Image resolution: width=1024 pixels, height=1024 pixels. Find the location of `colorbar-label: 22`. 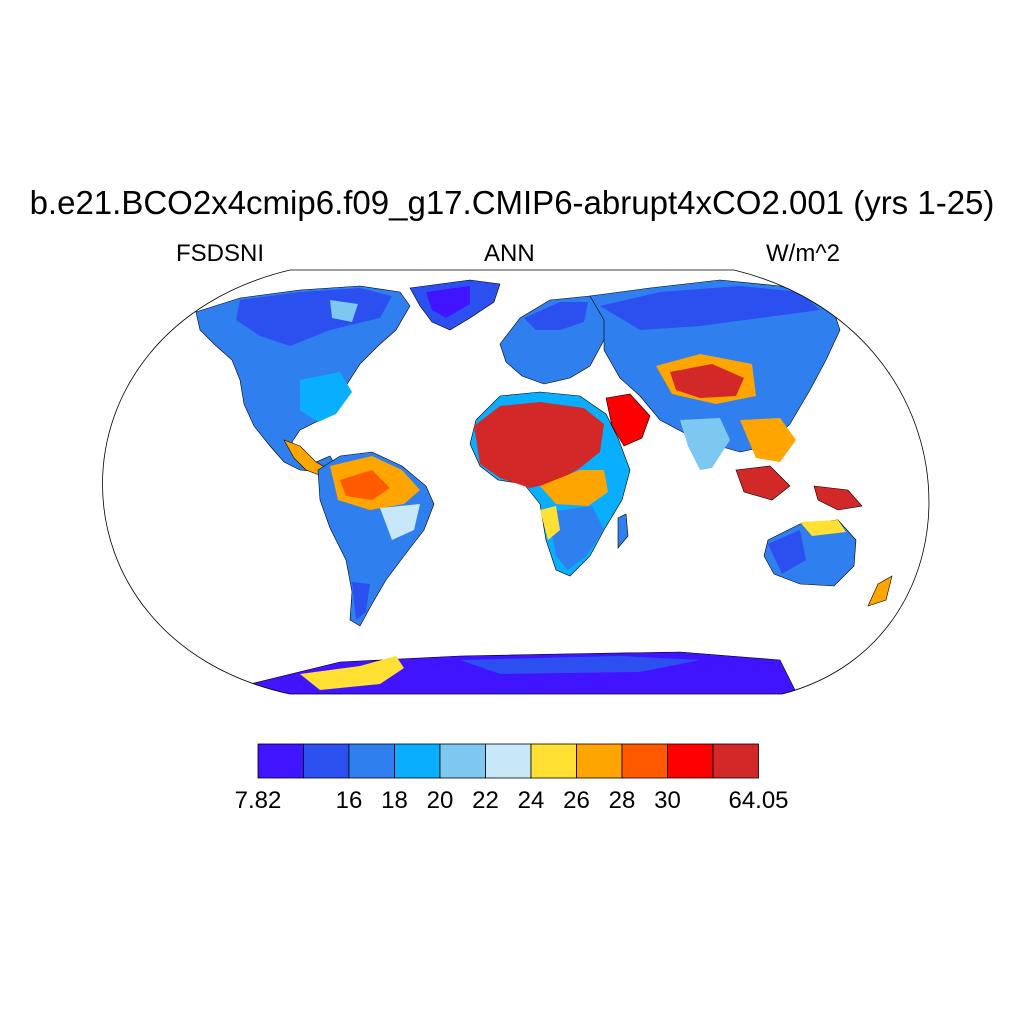

colorbar-label: 22 is located at coordinates (485, 800).